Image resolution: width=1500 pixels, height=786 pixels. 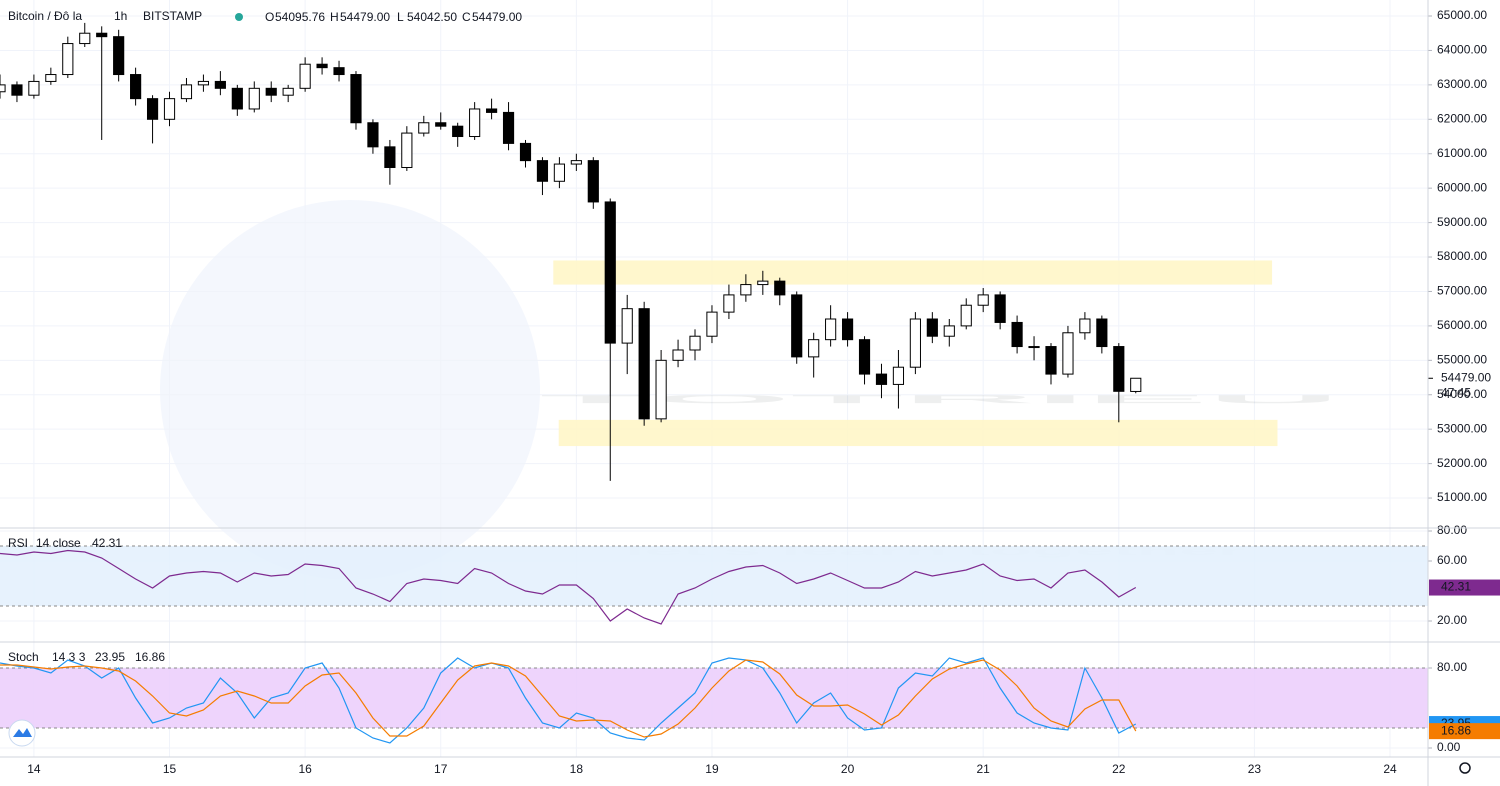 What do you see at coordinates (1465, 768) in the screenshot?
I see `settings-icon` at bounding box center [1465, 768].